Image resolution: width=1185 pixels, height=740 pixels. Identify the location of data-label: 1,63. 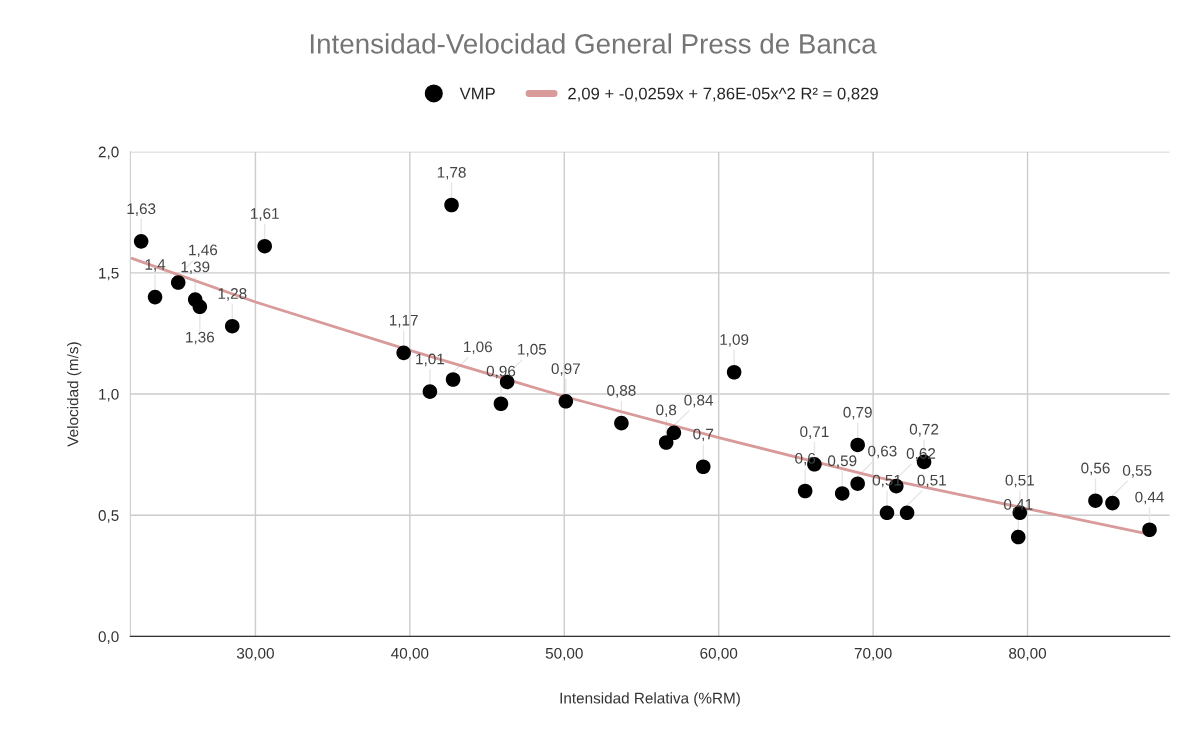
(141, 209).